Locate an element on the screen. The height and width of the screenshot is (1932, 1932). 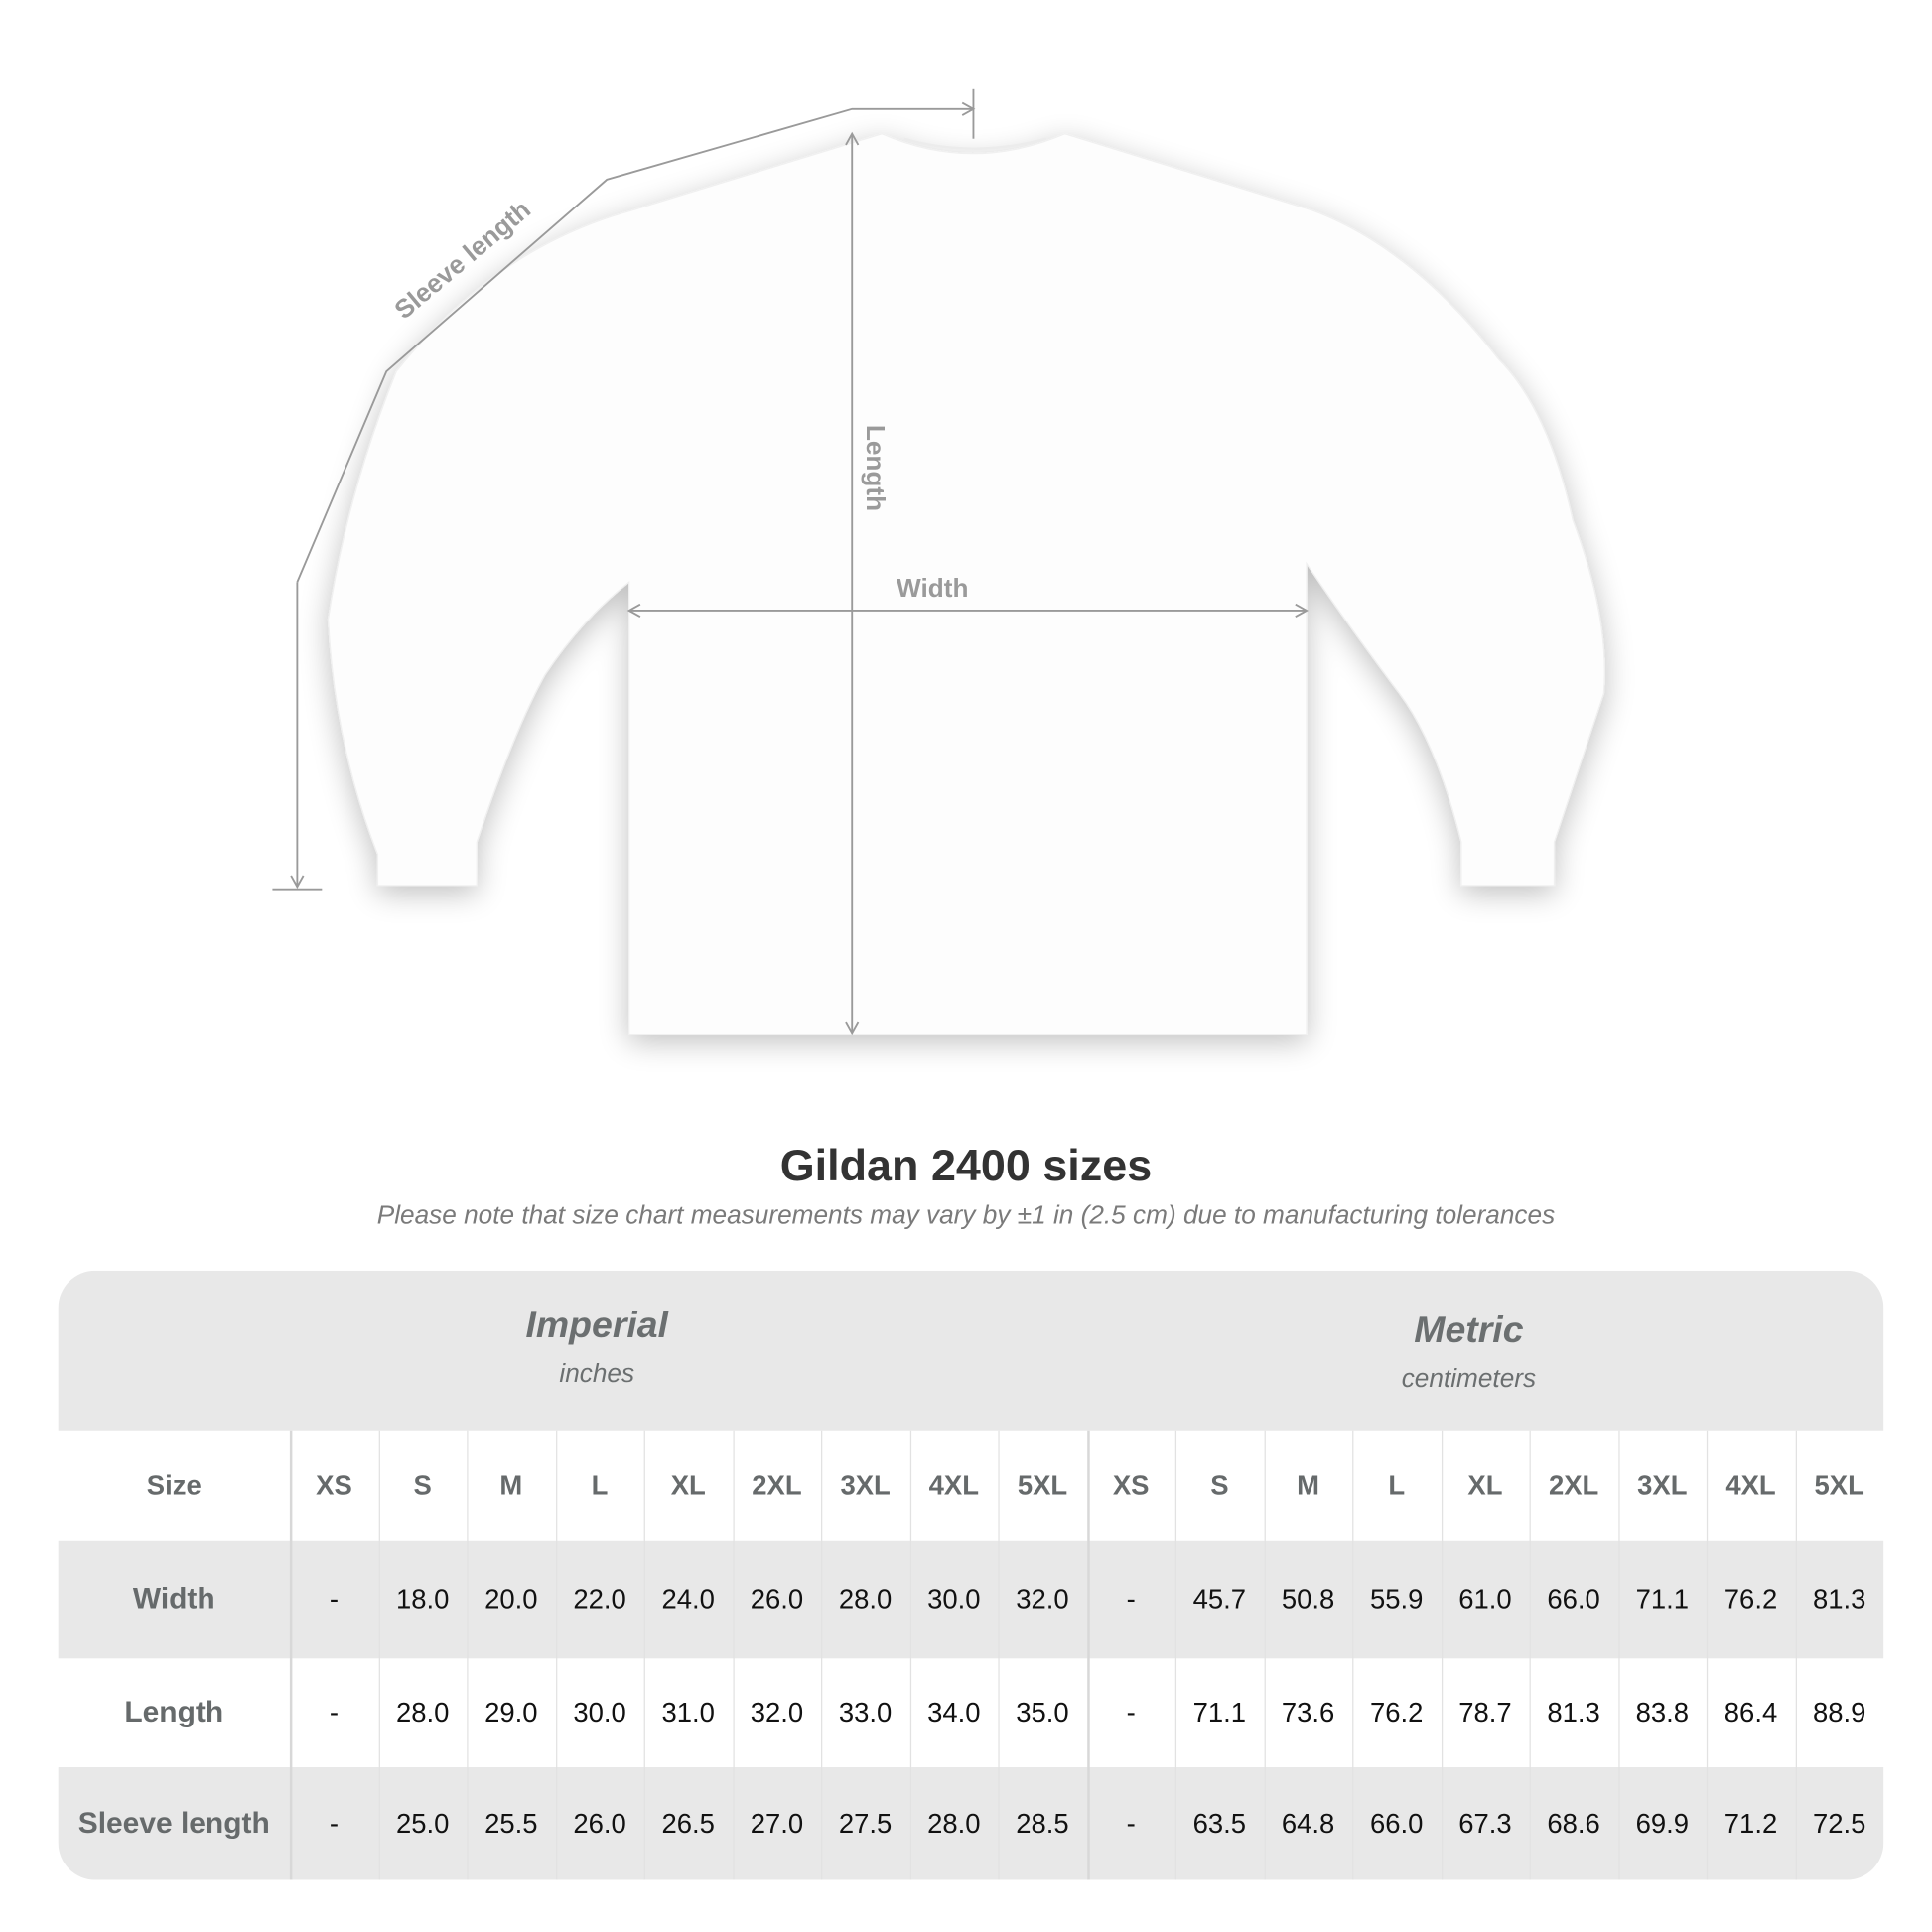
size-header-metric: 5XL is located at coordinates (1839, 1485).